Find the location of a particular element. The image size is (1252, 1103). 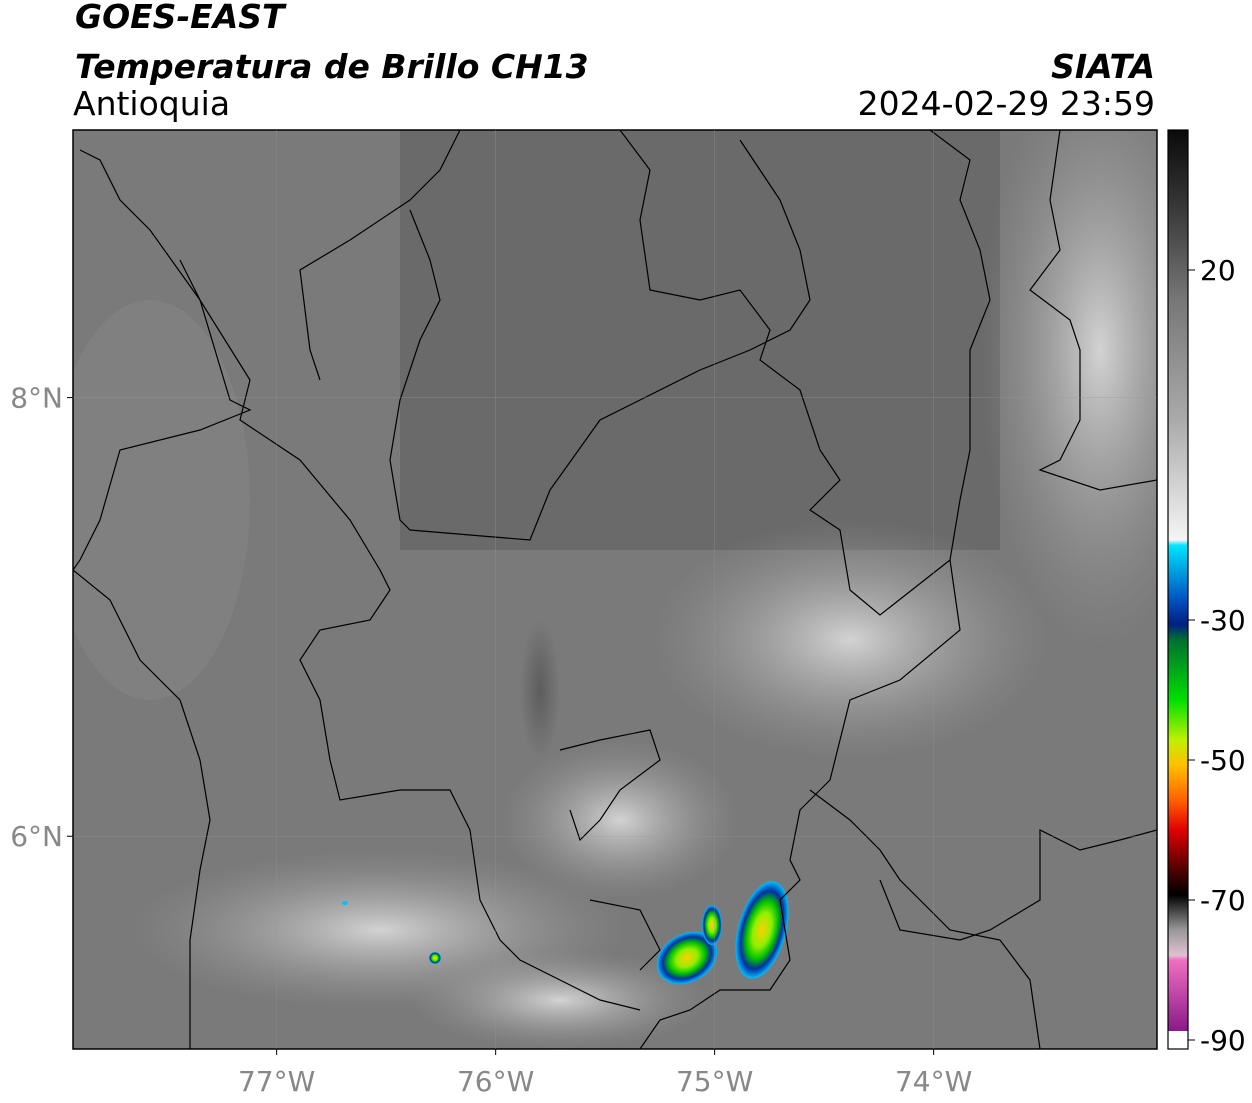

region: Antioquia is located at coordinates (151, 103).